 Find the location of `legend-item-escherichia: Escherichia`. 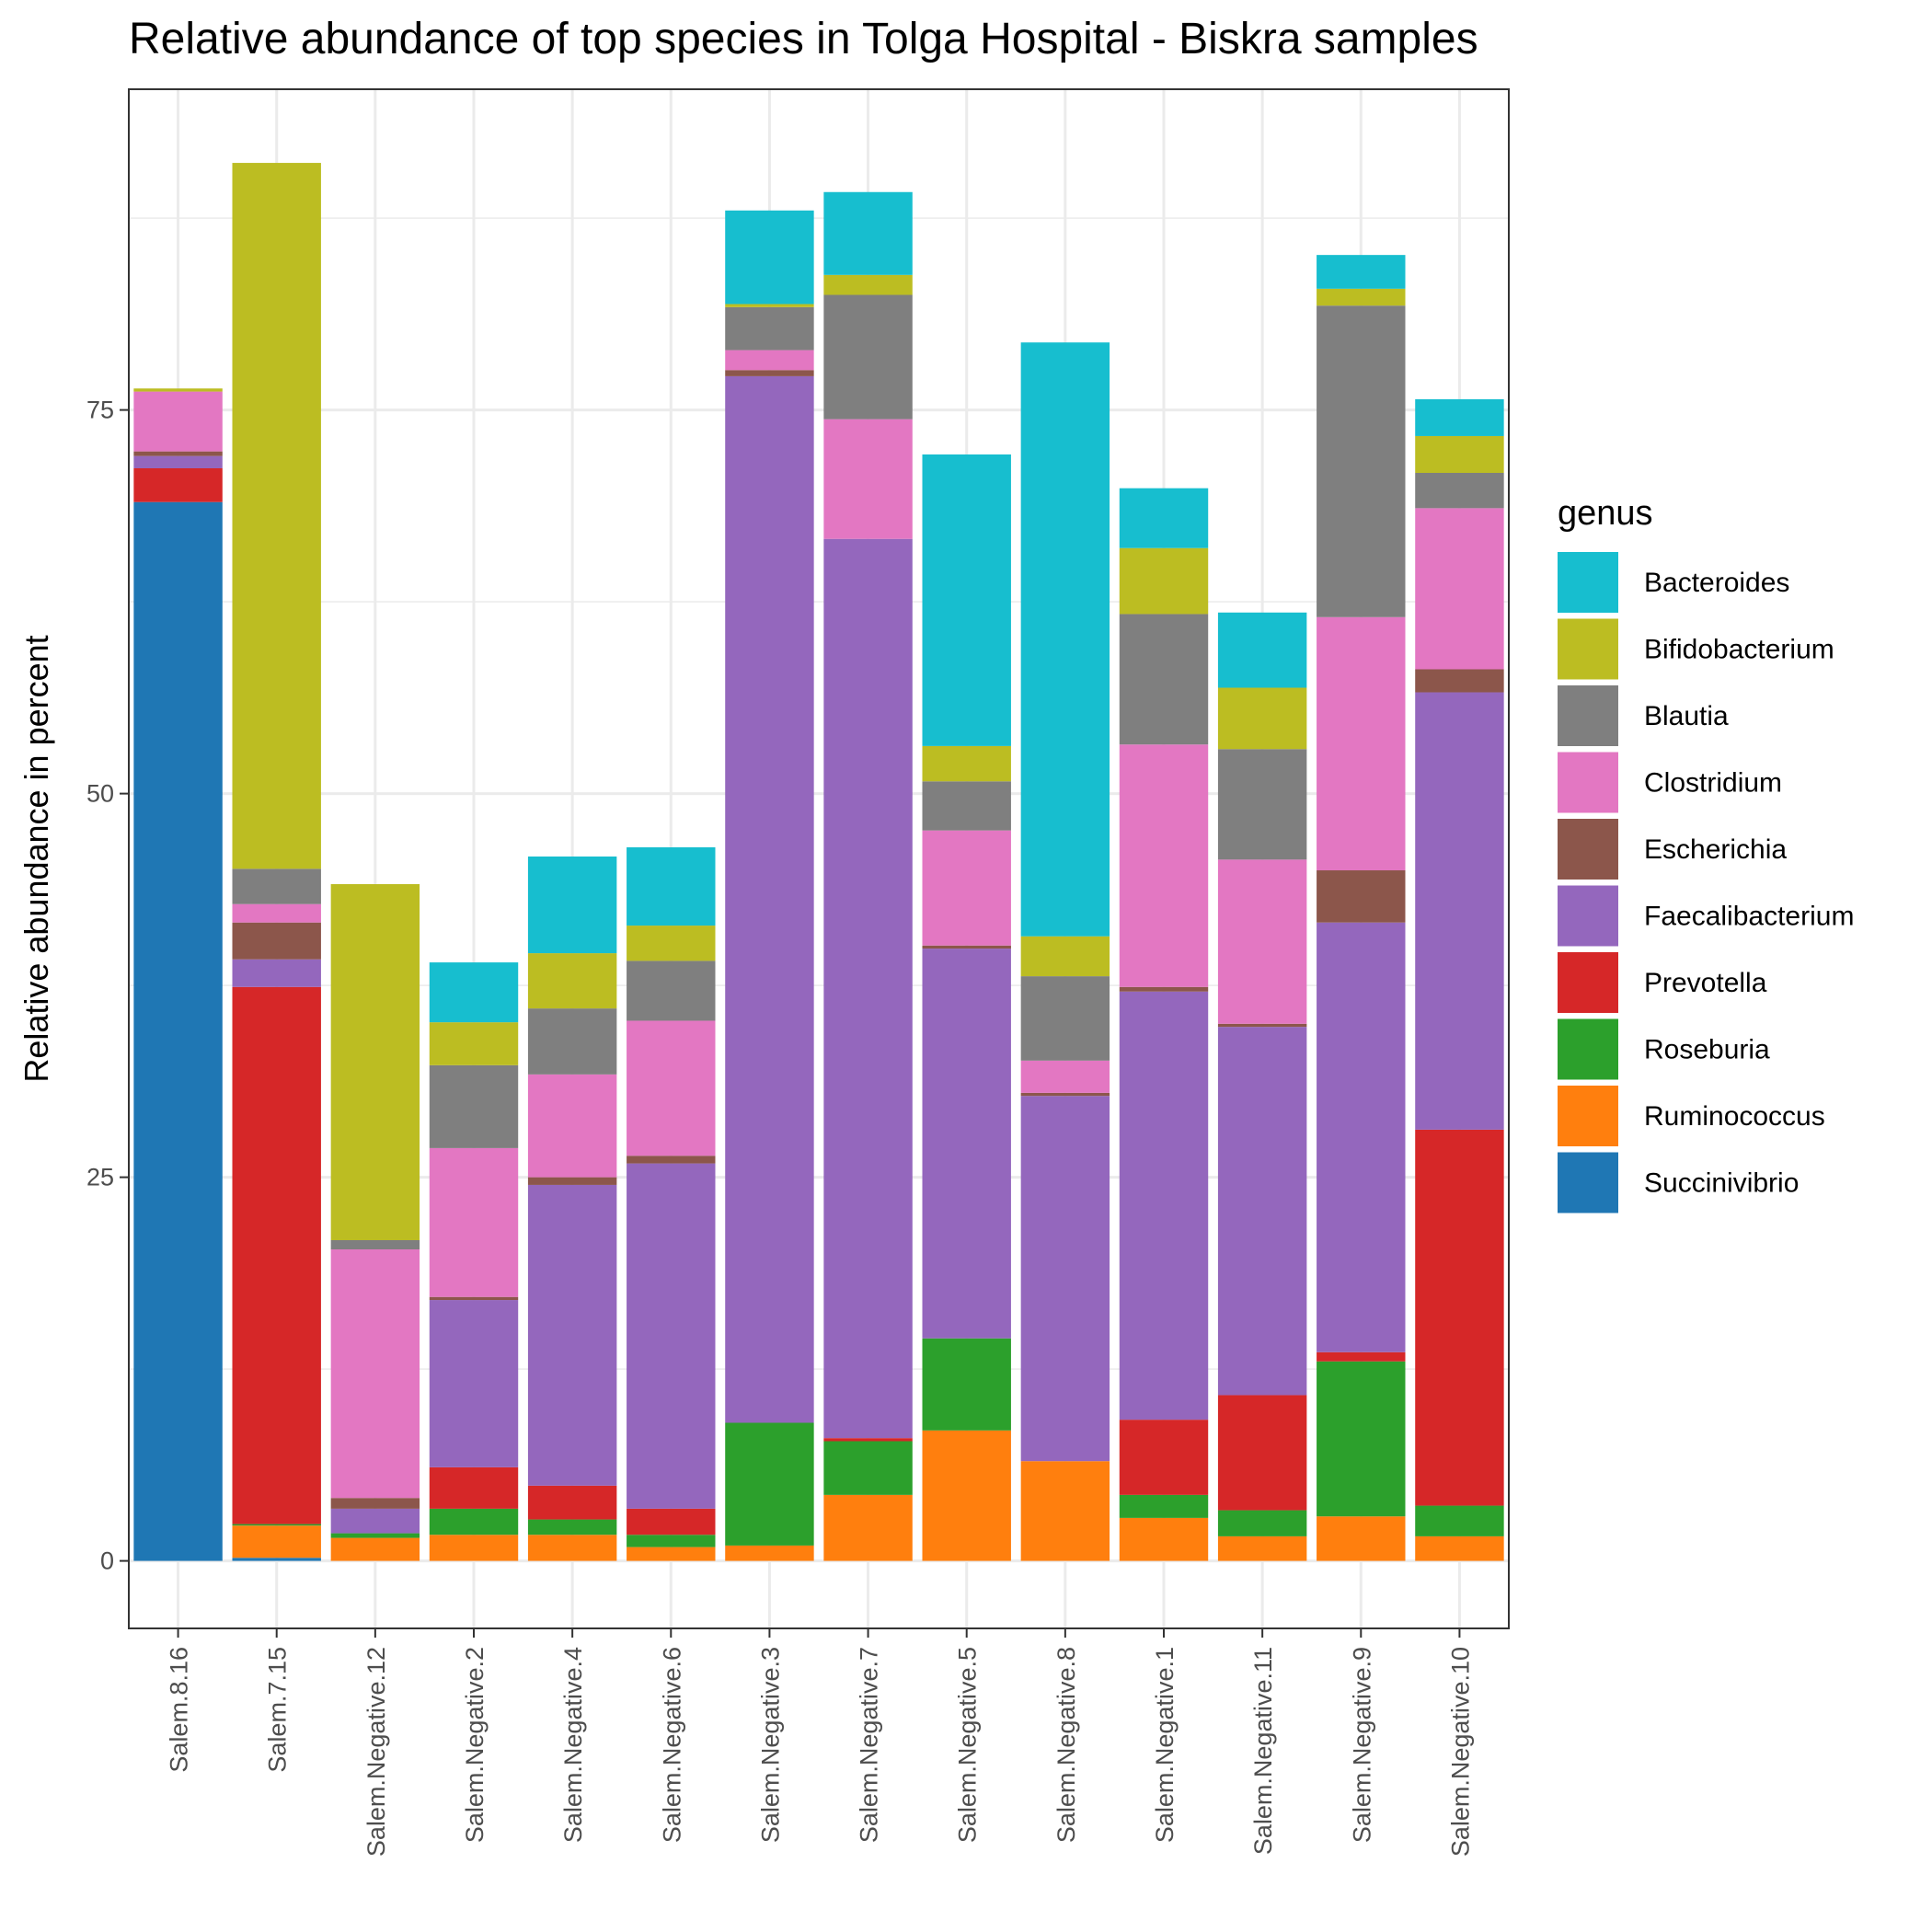

legend-item-escherichia: Escherichia is located at coordinates (1672, 849).